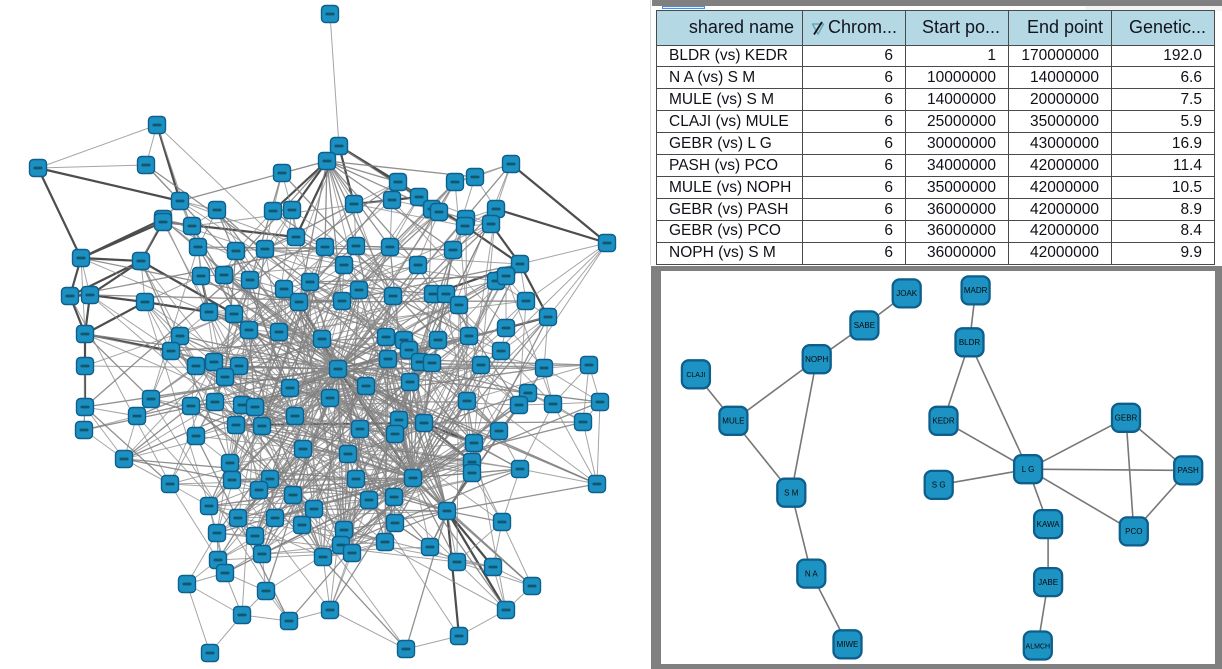  I want to click on svg-text: GEBR, so click(1126, 418).